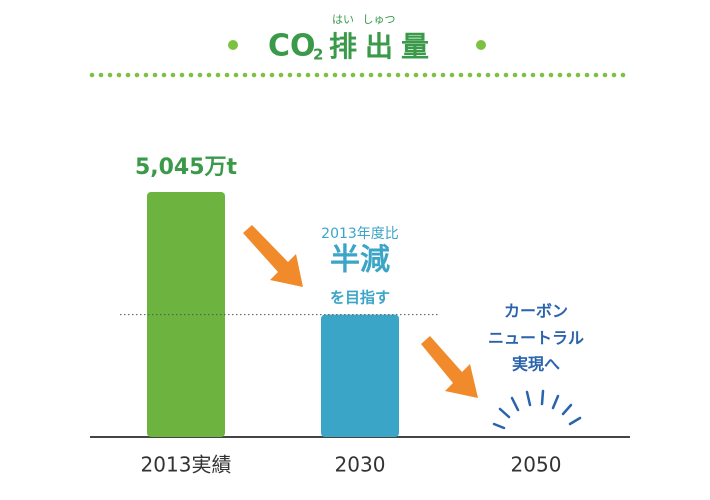 Image resolution: width=710 pixels, height=500 pixels. Describe the element at coordinates (379, 19) in the screenshot. I see `title-ruby: しゅつ` at that location.